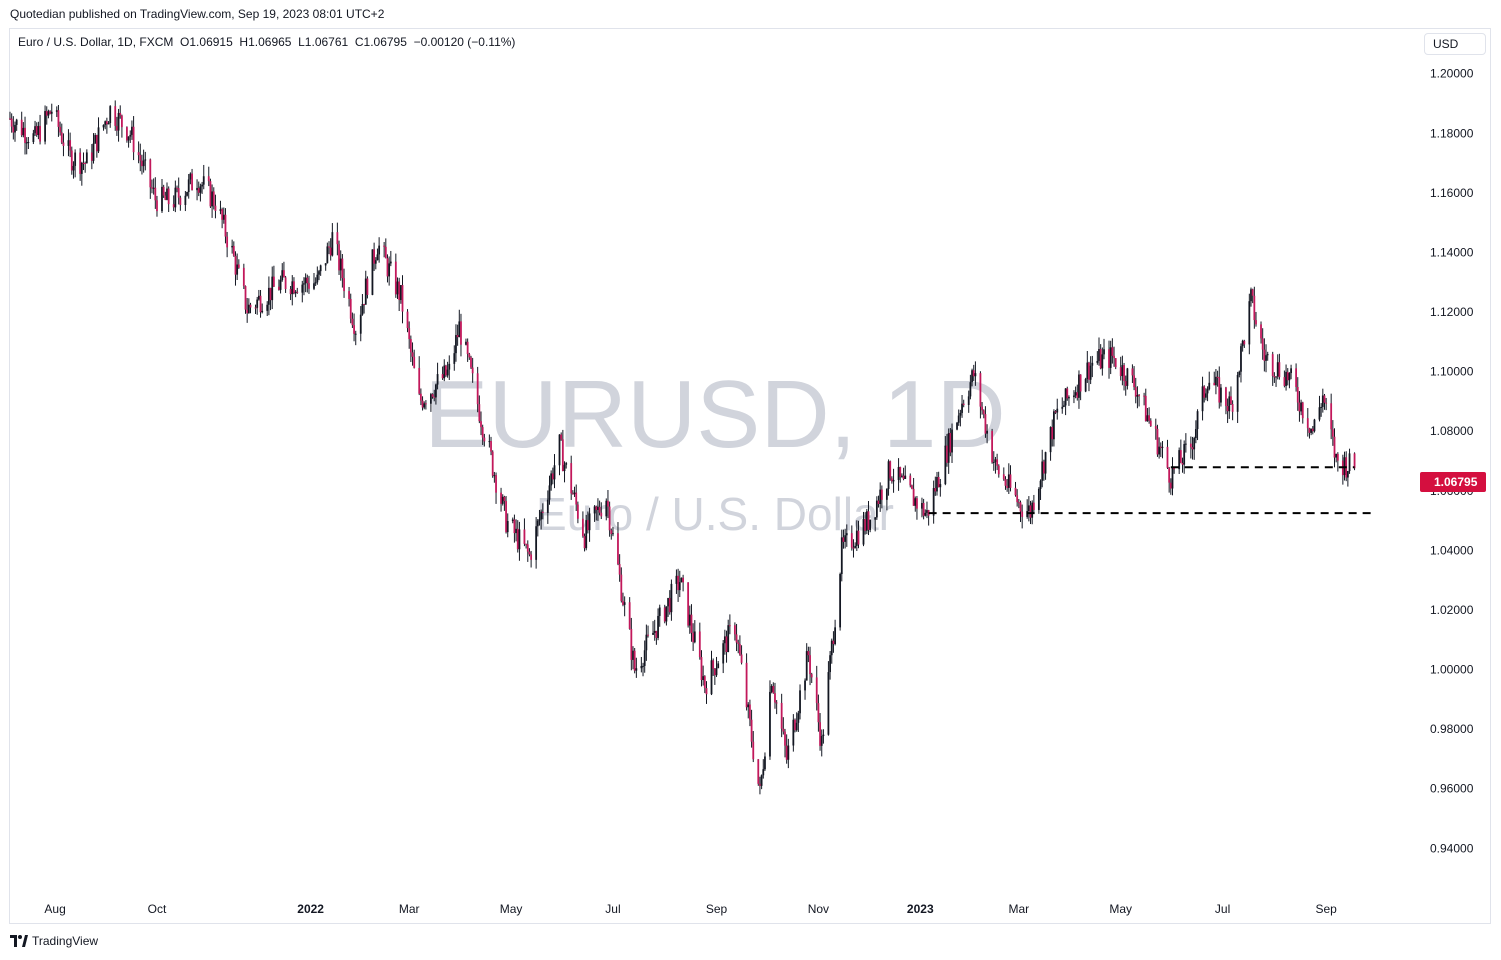 This screenshot has height=960, width=1501. Describe the element at coordinates (65, 941) in the screenshot. I see `footer-brand-label: TradingView` at that location.